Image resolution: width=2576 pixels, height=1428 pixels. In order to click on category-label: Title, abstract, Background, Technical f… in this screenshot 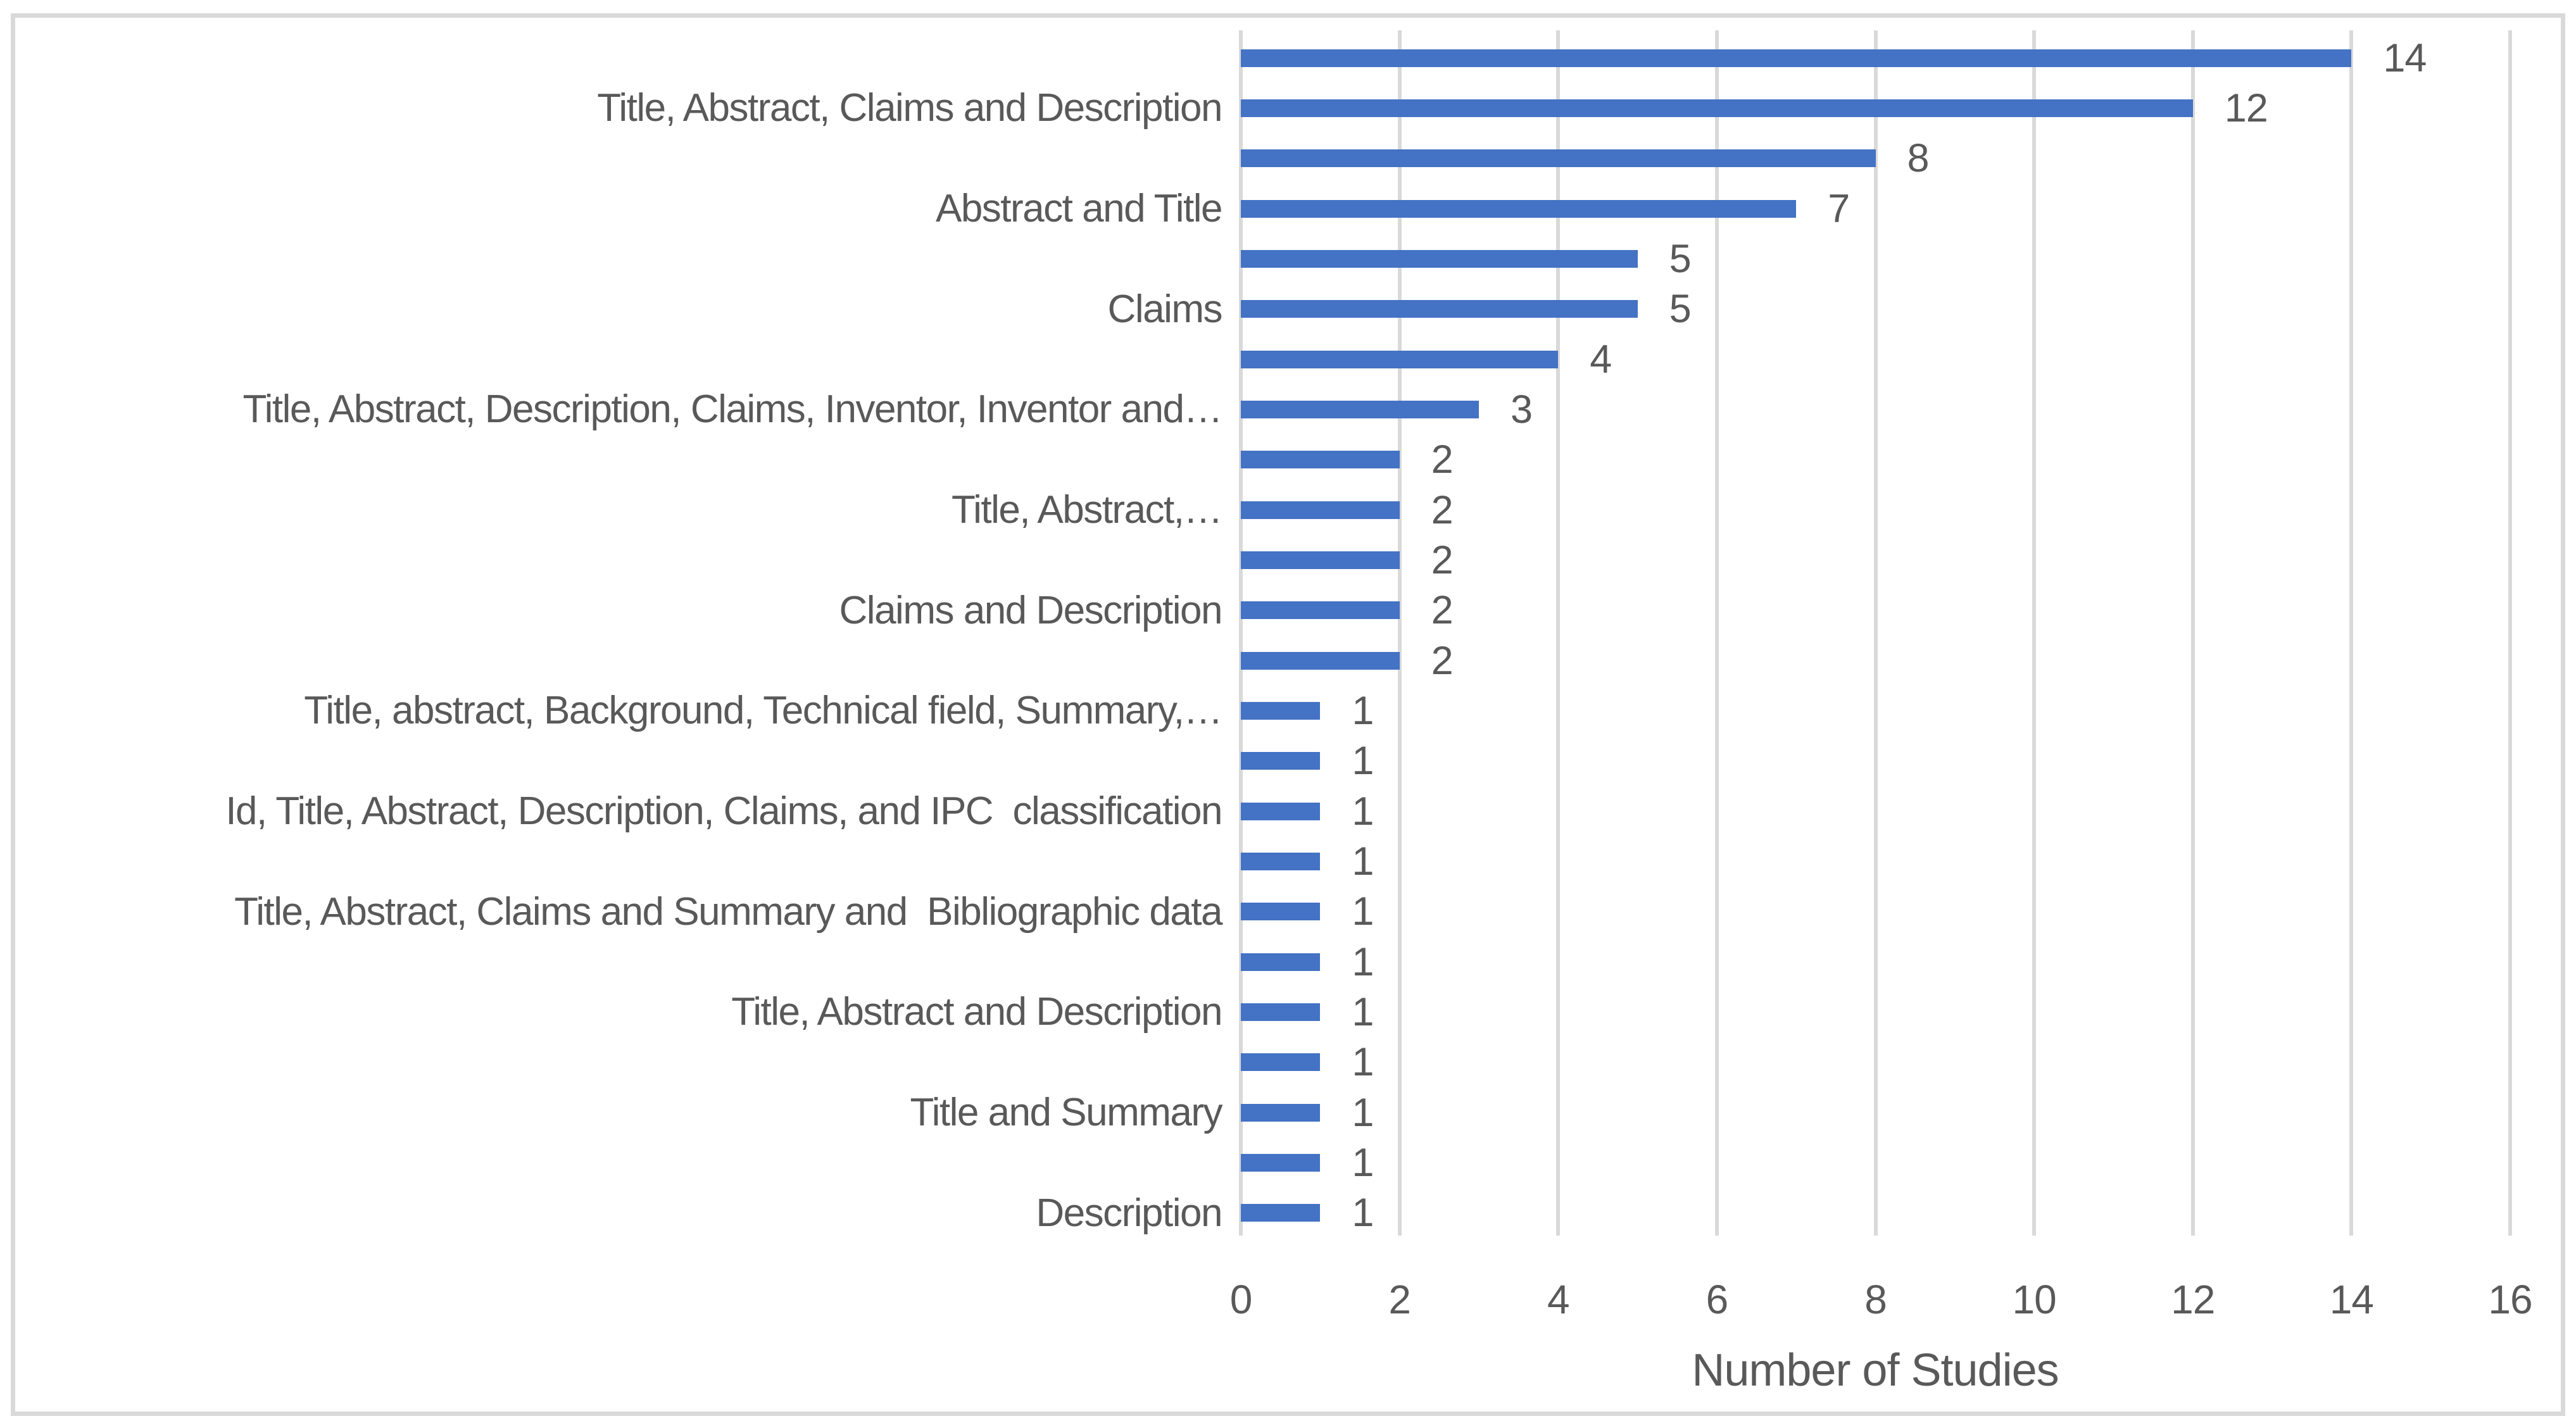, I will do `click(763, 711)`.